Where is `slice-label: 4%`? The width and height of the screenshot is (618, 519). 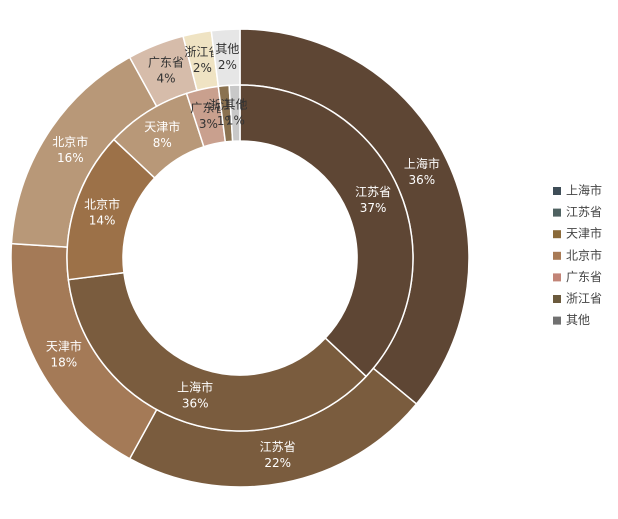 slice-label: 4% is located at coordinates (165, 79).